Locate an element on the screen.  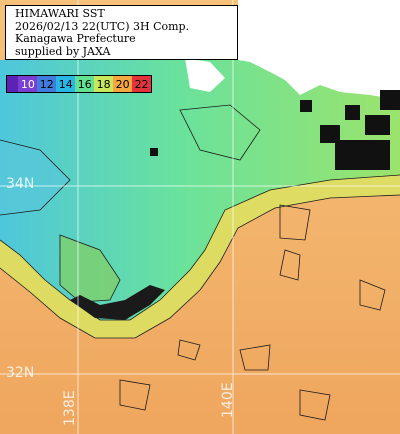
latitude-34n-label: 34N is located at coordinates (20, 184).